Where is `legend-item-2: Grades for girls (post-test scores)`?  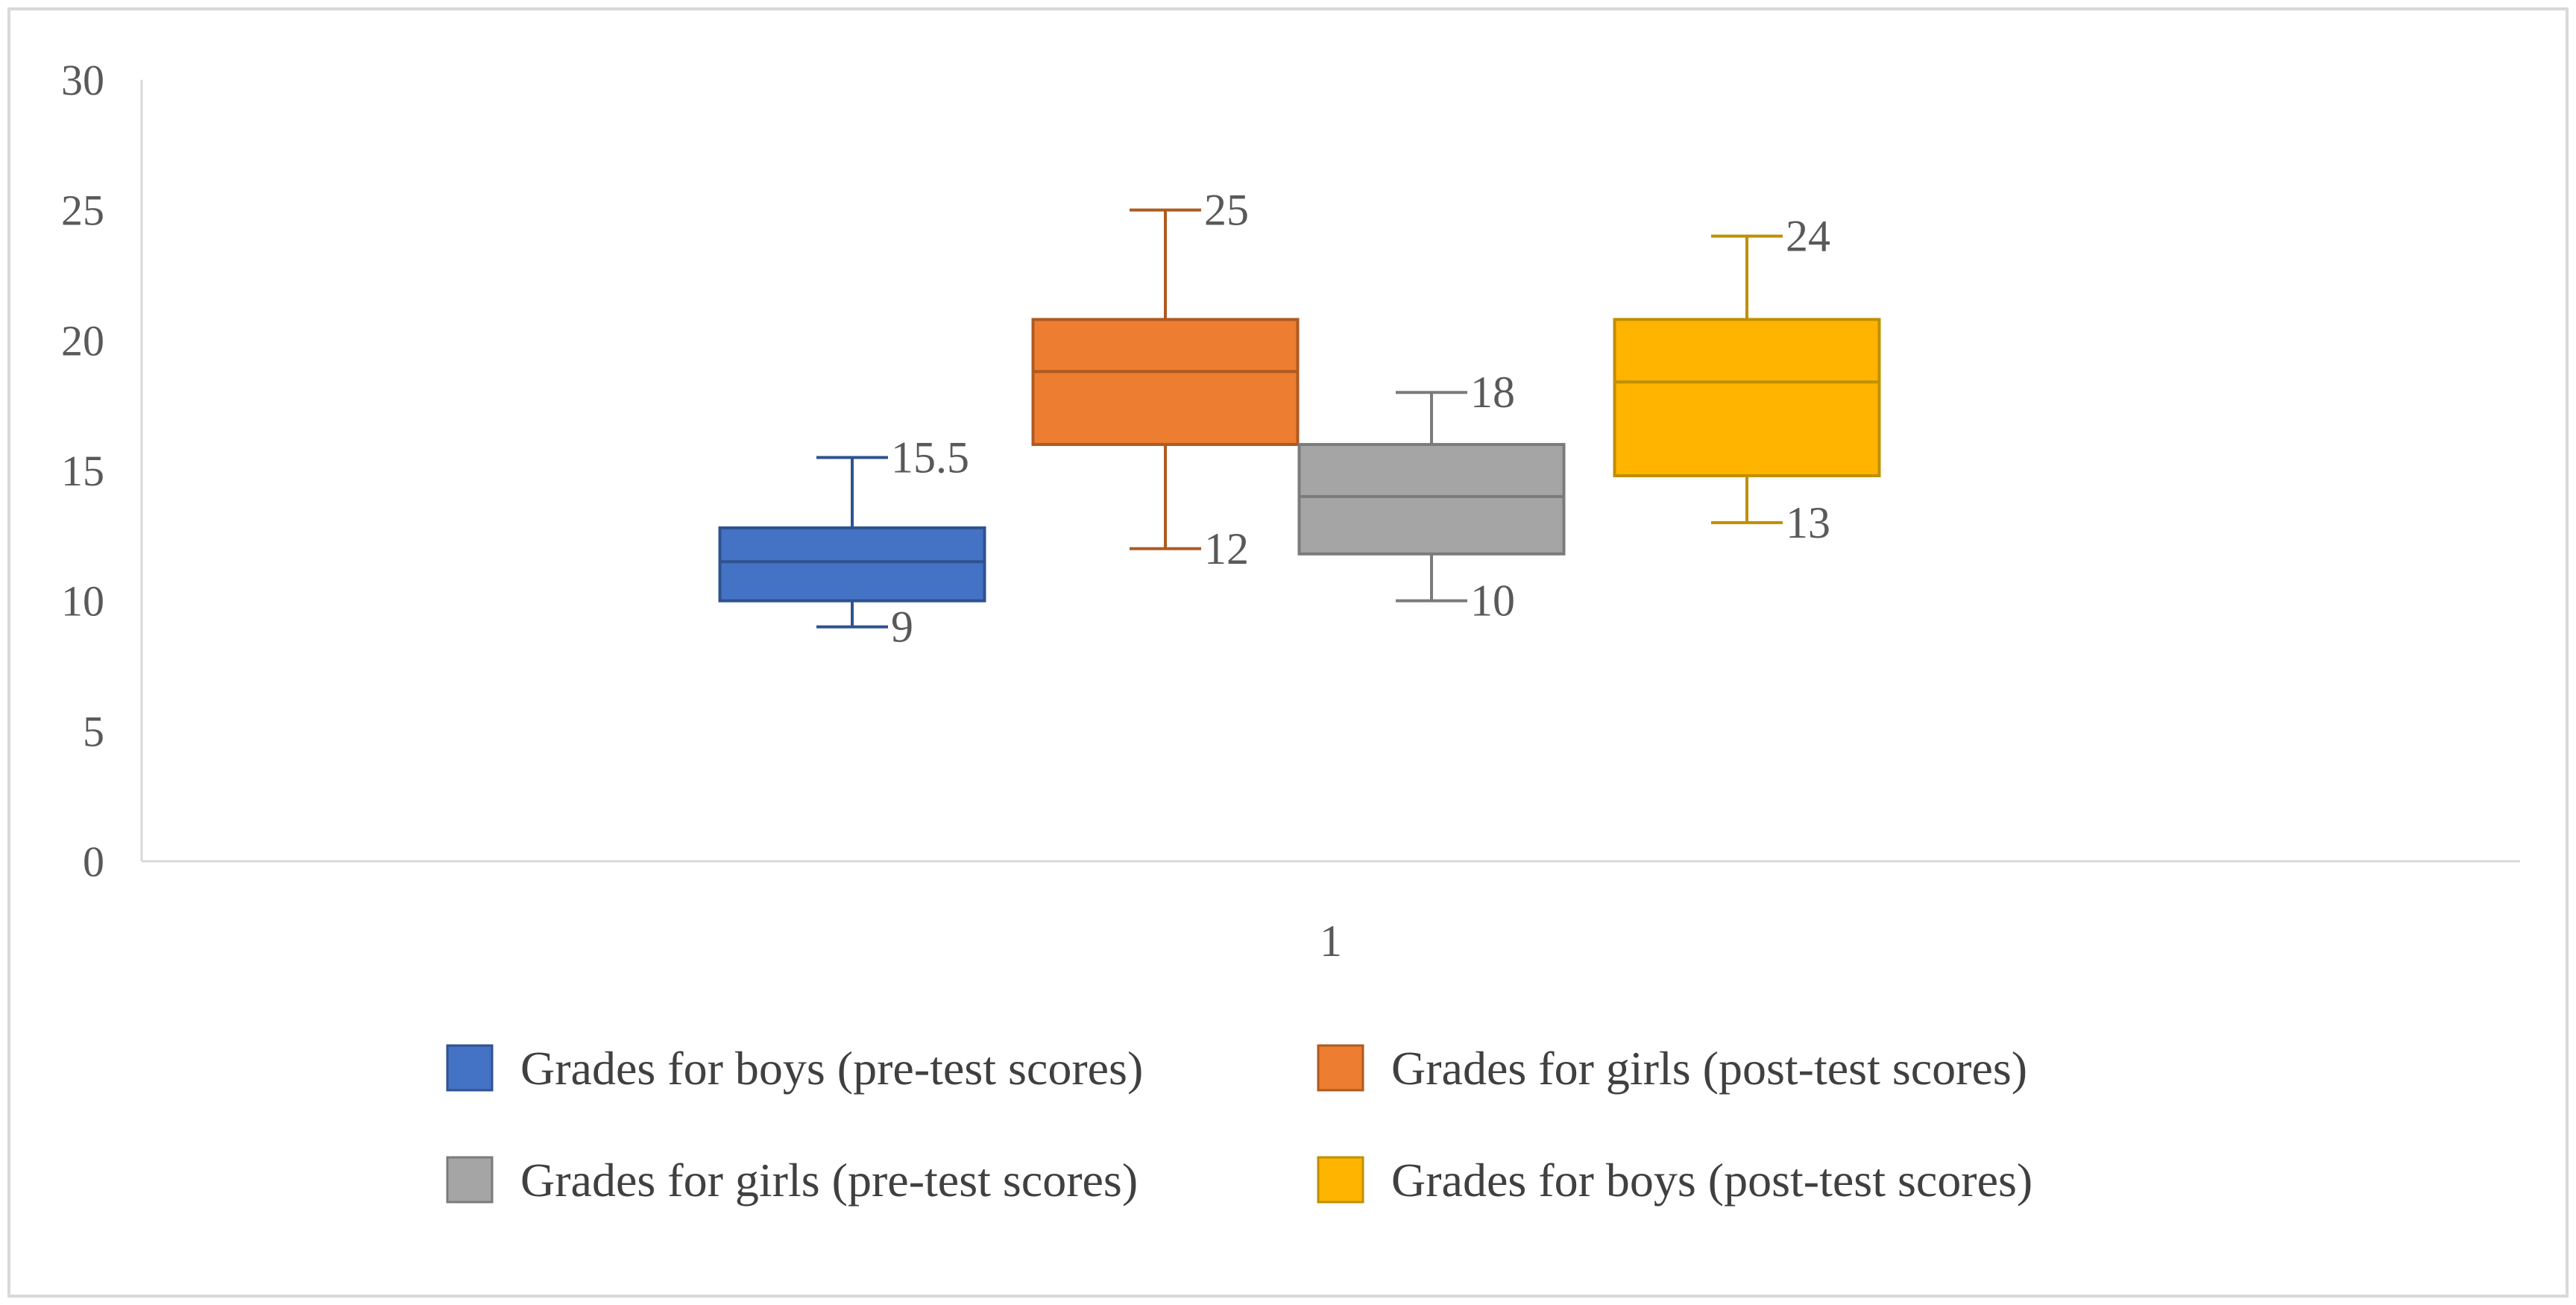 legend-item-2: Grades for girls (post-test scores) is located at coordinates (1672, 1068).